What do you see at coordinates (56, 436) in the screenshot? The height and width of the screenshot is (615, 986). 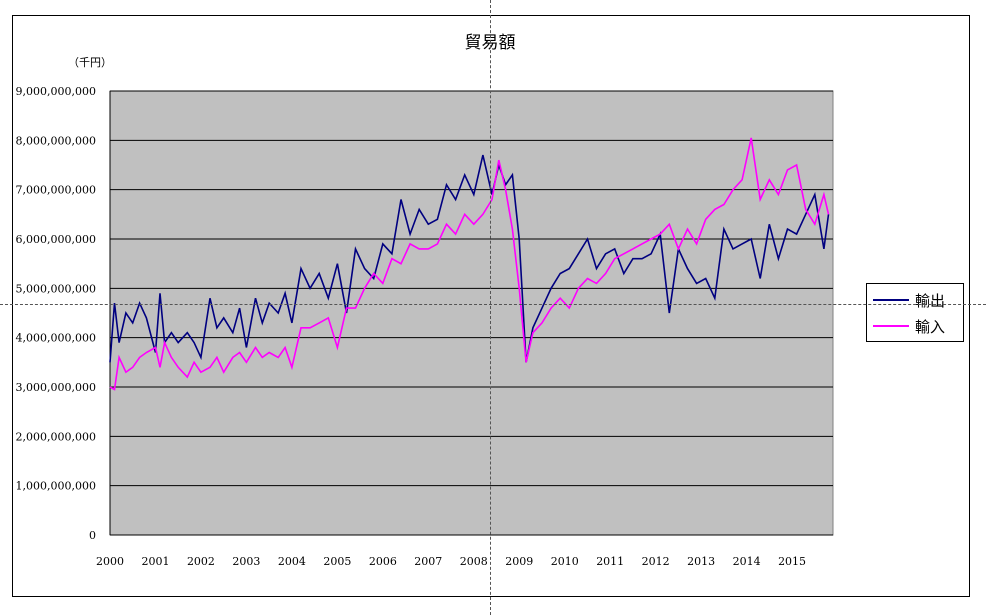 I see `y-tick-label: 2,000,000,000` at bounding box center [56, 436].